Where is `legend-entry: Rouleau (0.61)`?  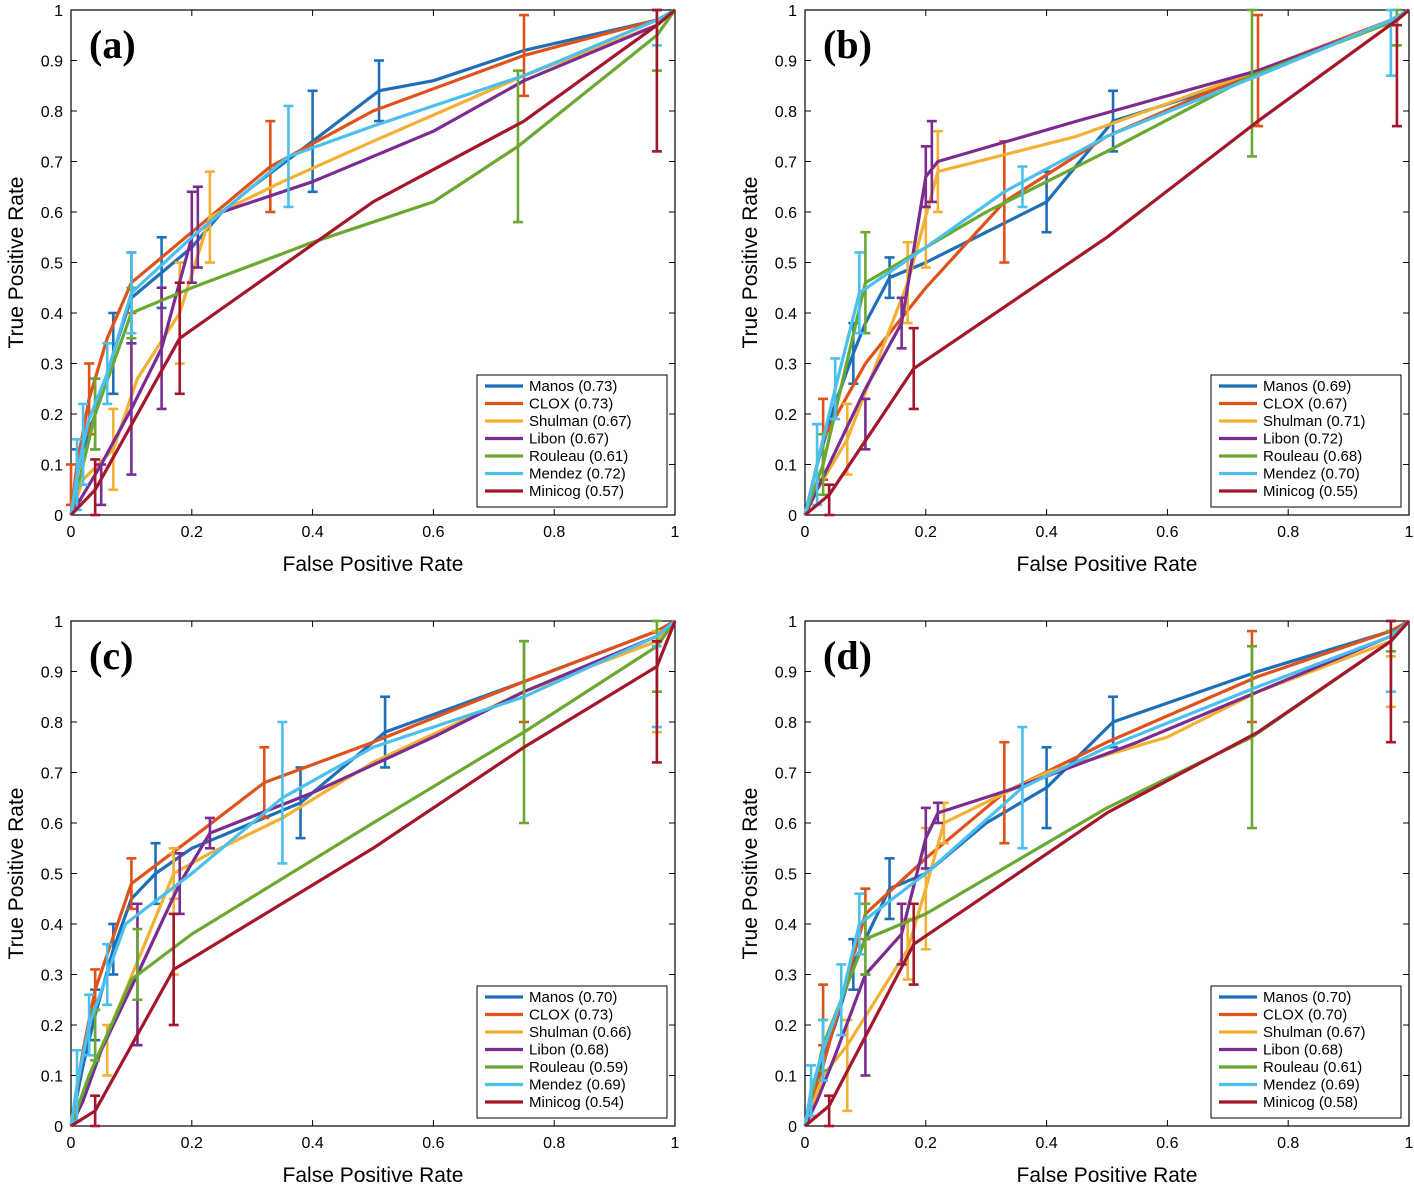 legend-entry: Rouleau (0.61) is located at coordinates (578, 456).